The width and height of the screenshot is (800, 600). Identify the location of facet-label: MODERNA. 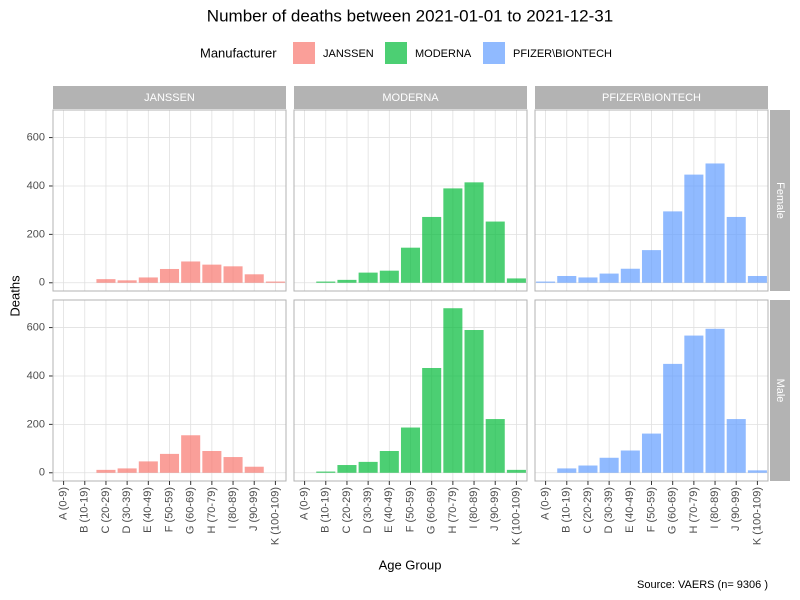
(410, 98).